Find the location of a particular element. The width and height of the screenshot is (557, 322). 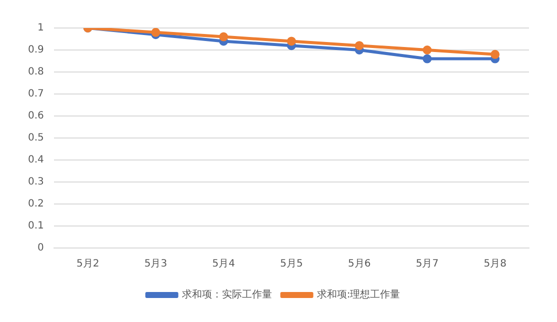

legend-label: 求和项:理想工作量 is located at coordinates (358, 294).